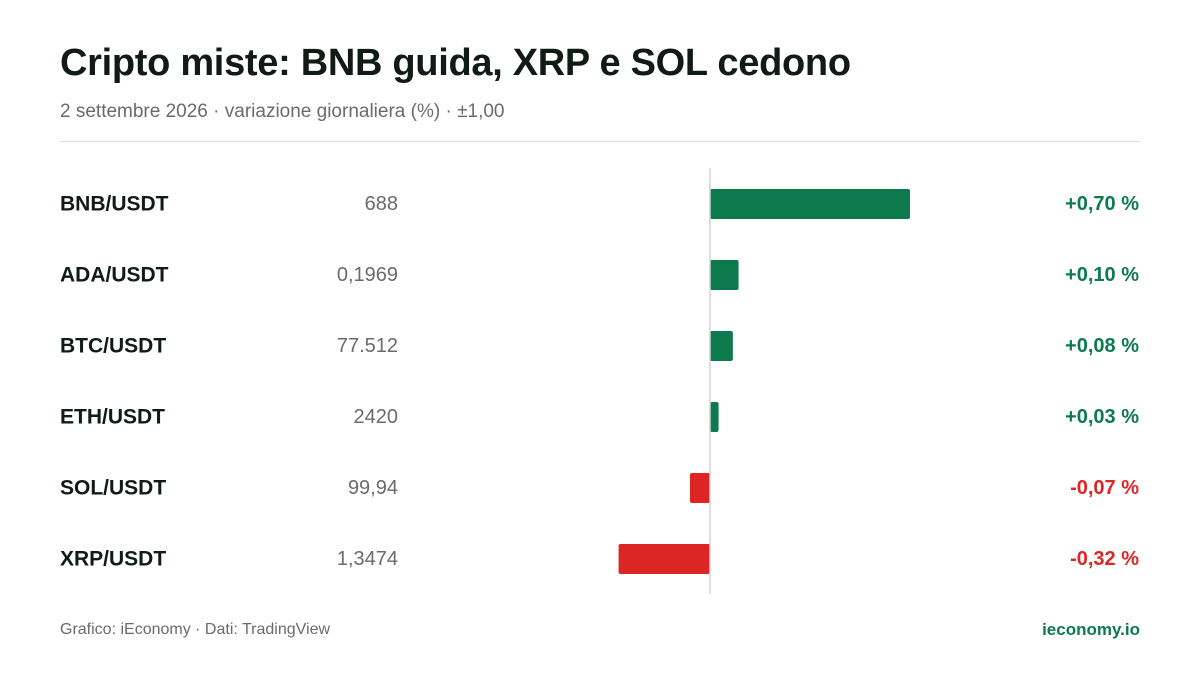  Describe the element at coordinates (367, 559) in the screenshot. I see `price-label: 1,3474` at that location.